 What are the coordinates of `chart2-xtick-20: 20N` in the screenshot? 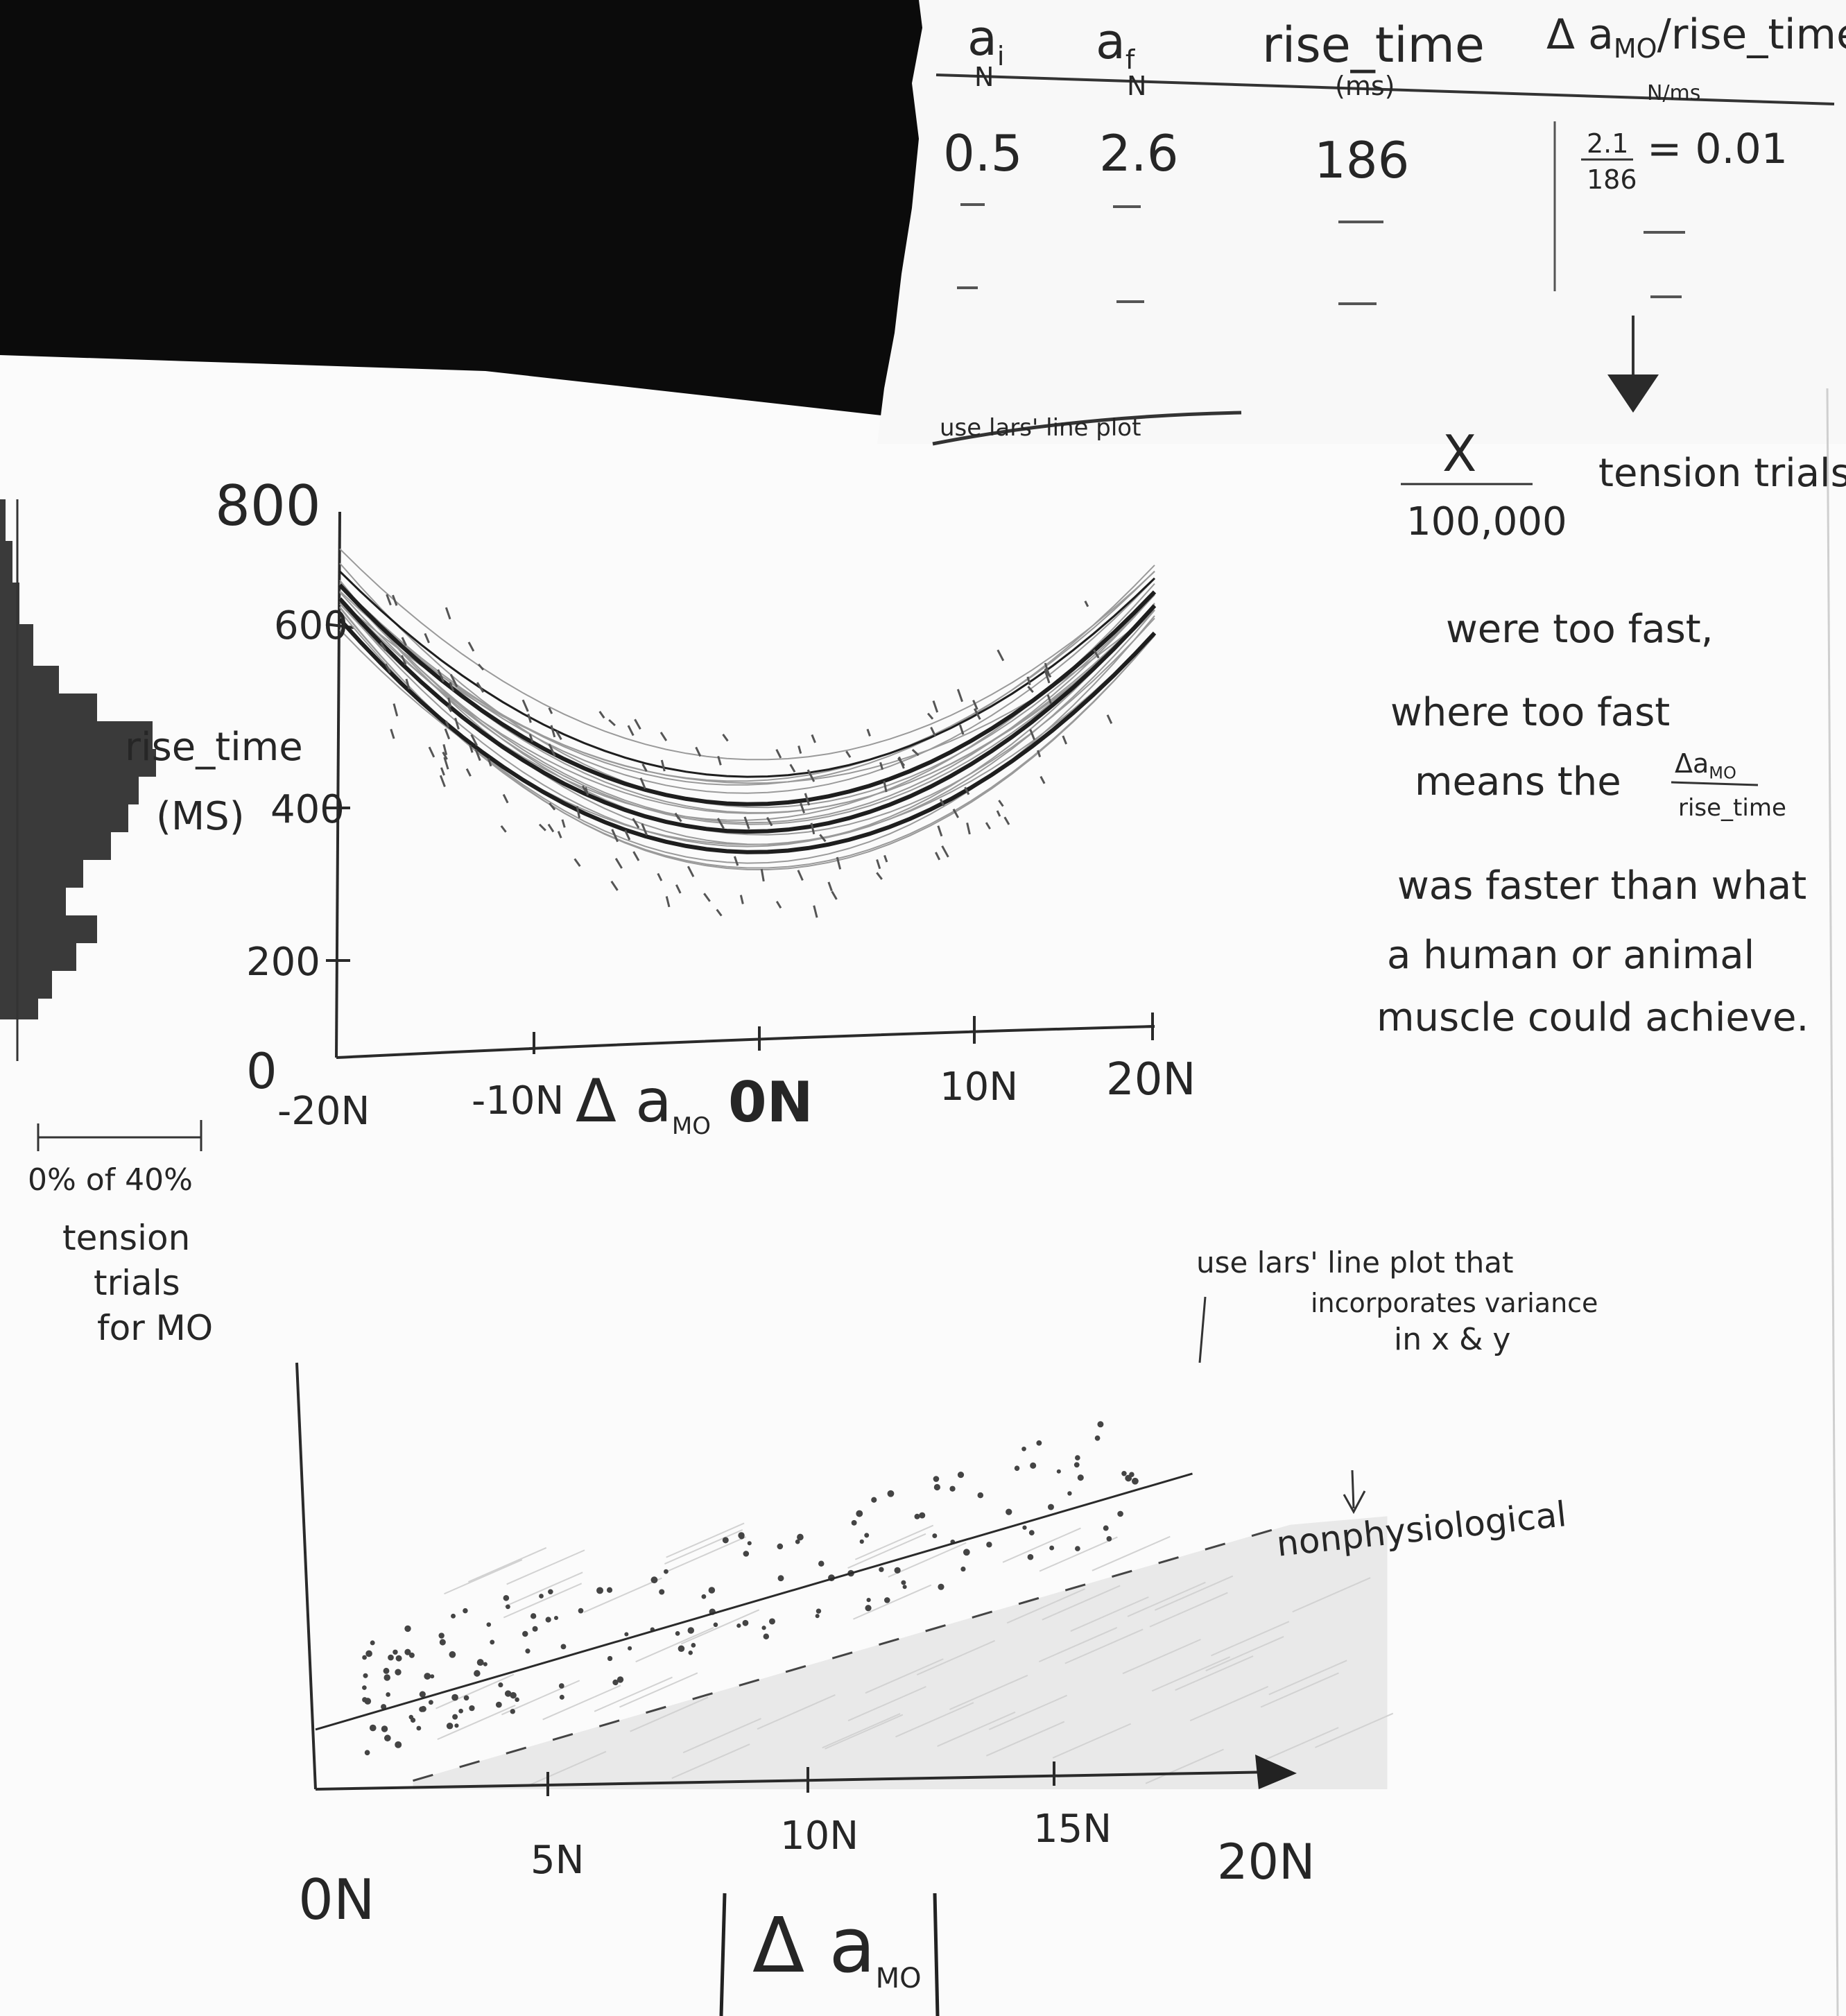 It's located at (1266, 1862).